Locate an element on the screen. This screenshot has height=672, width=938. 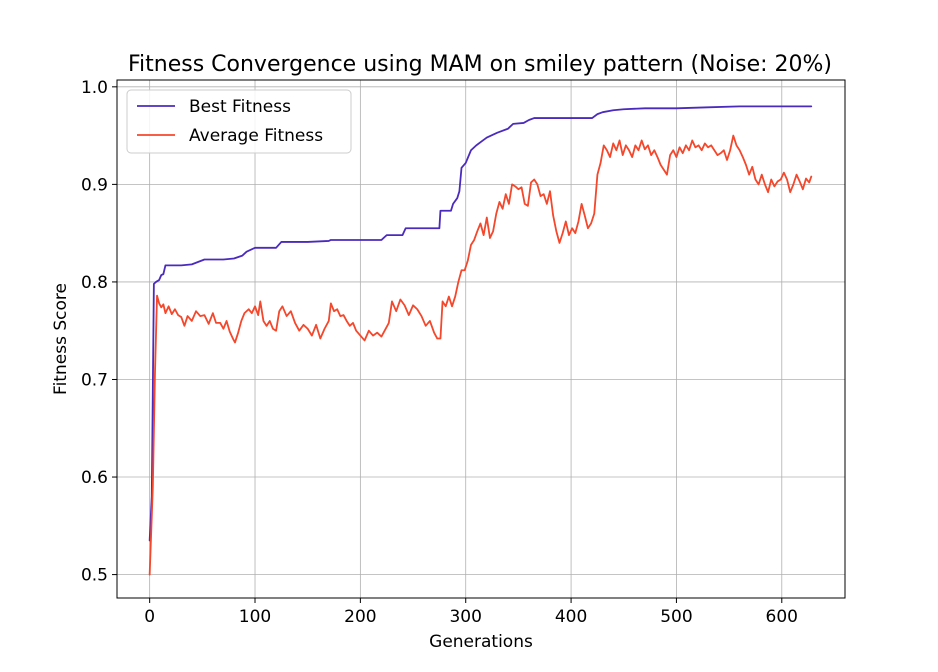
legend-label-best-fitness: Best Fitness is located at coordinates (240, 107).